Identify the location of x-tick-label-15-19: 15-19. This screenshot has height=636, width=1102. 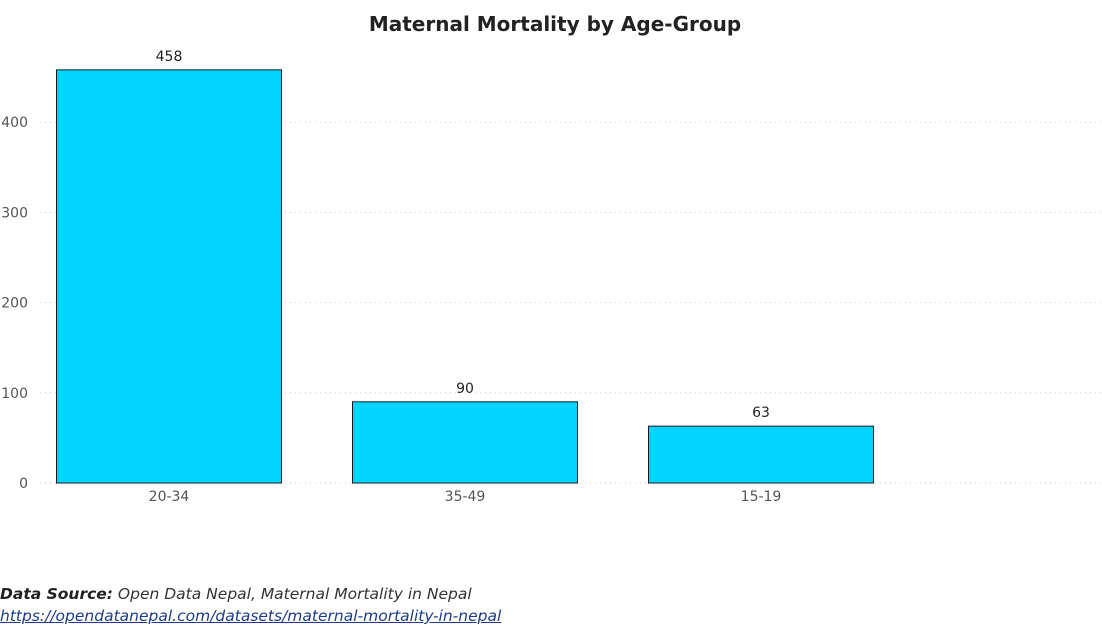
(761, 497).